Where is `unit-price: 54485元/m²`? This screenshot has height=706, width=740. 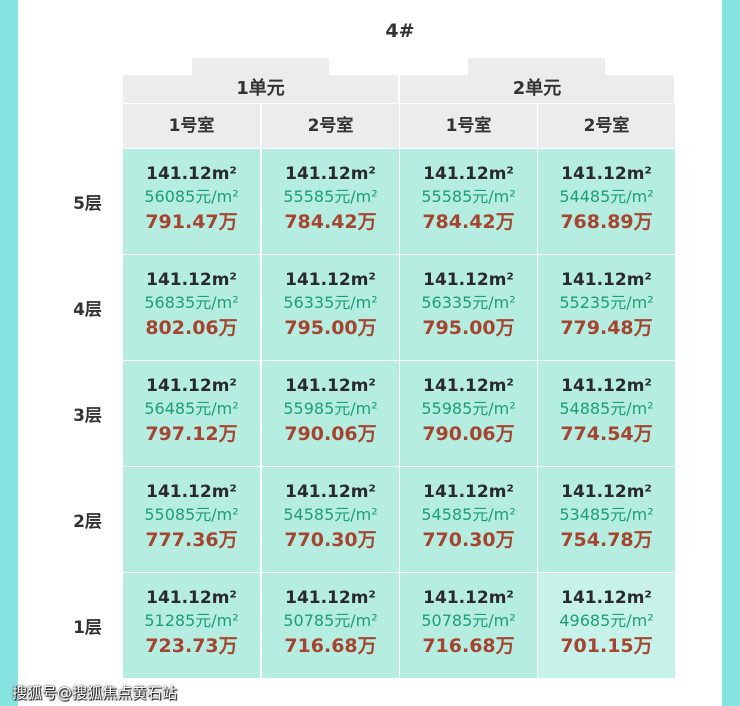 unit-price: 54485元/m² is located at coordinates (606, 196).